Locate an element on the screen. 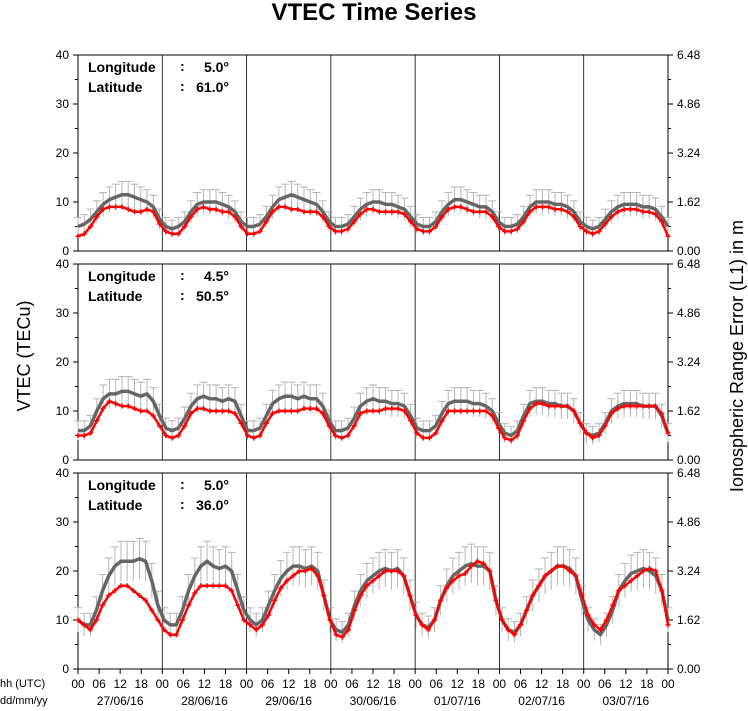 The width and height of the screenshot is (748, 711). y-tick-label-right: 3.24 is located at coordinates (689, 571).